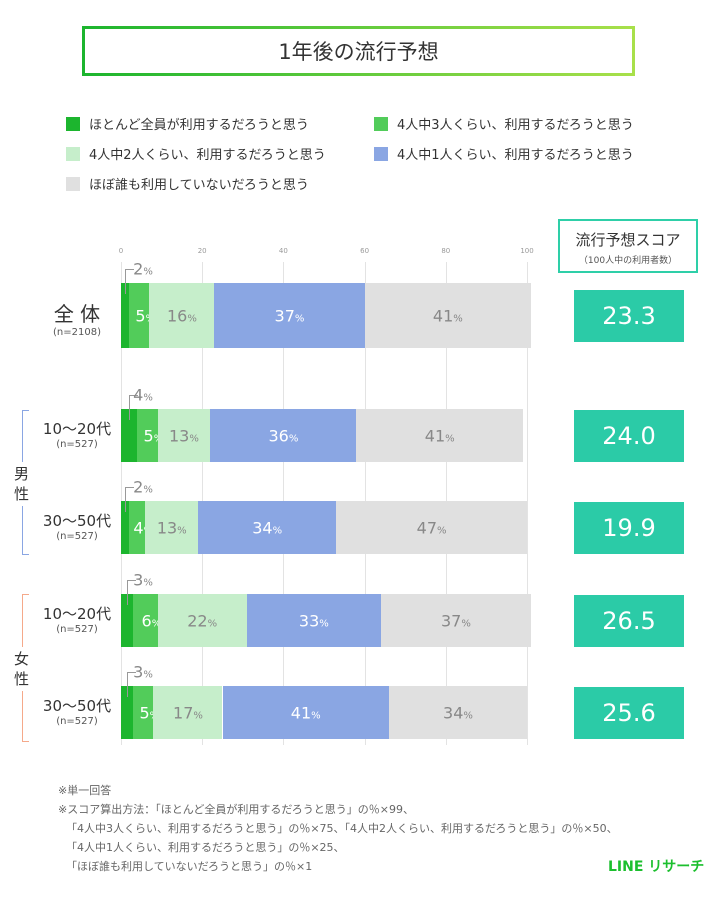 The image size is (720, 900). I want to click on score-value: 19.9, so click(629, 527).